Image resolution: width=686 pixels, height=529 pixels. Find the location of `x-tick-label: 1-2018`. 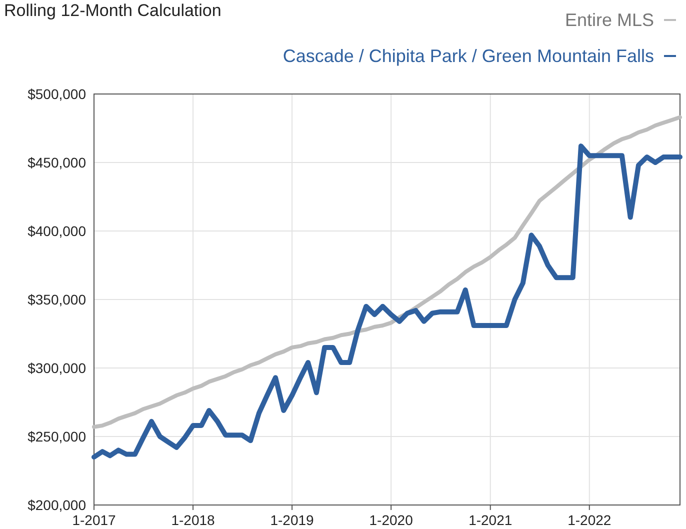

x-tick-label: 1-2018 is located at coordinates (193, 520).